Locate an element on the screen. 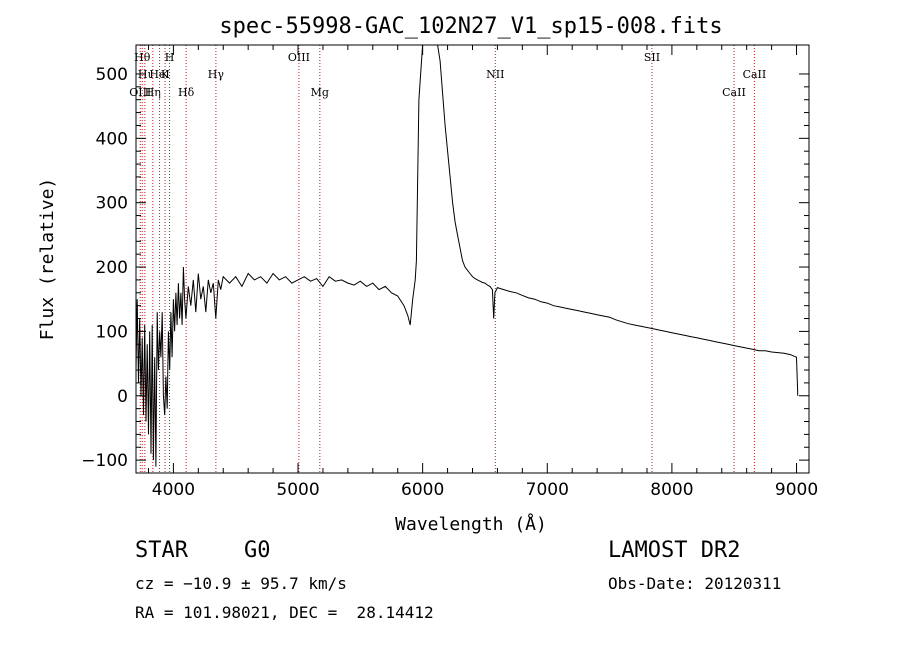 Image resolution: width=900 pixels, height=649 pixels. y-tick-label-2: 100 is located at coordinates (112, 332).